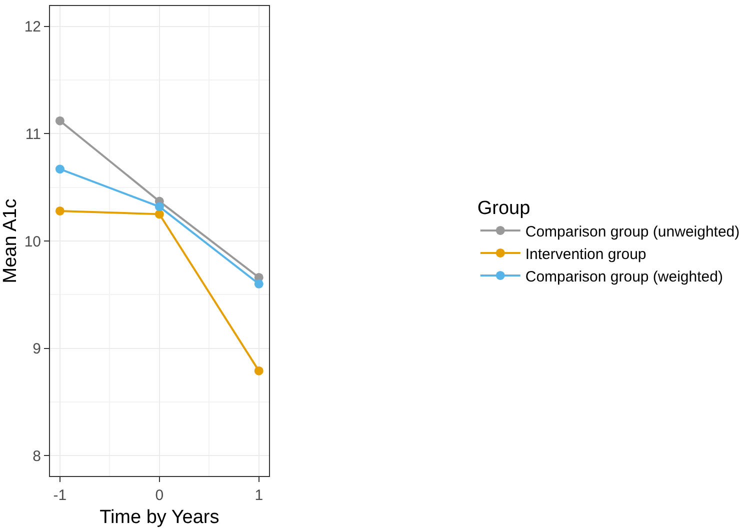 The height and width of the screenshot is (528, 750). I want to click on x-tick-label: 1, so click(259, 495).